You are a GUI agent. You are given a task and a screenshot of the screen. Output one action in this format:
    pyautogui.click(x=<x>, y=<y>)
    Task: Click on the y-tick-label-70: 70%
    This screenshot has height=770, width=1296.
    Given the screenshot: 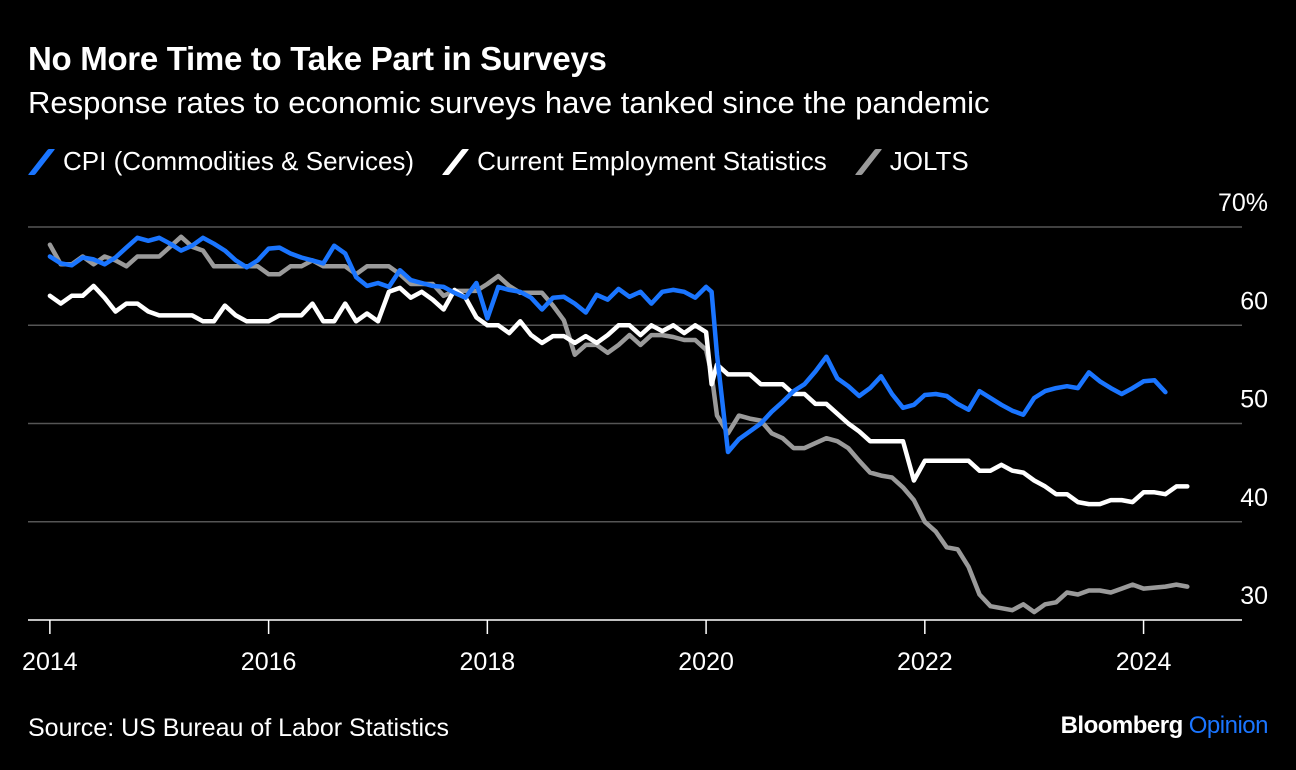 What is the action you would take?
    pyautogui.click(x=1243, y=203)
    